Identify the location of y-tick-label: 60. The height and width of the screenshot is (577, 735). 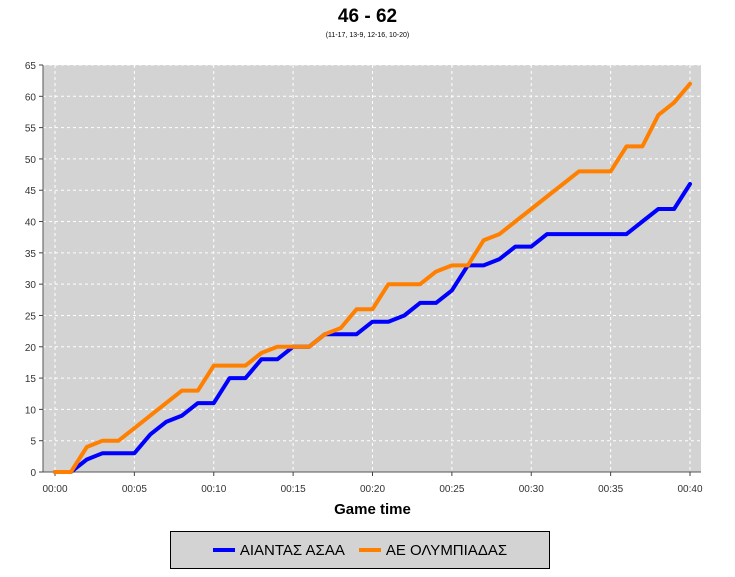
(31, 97).